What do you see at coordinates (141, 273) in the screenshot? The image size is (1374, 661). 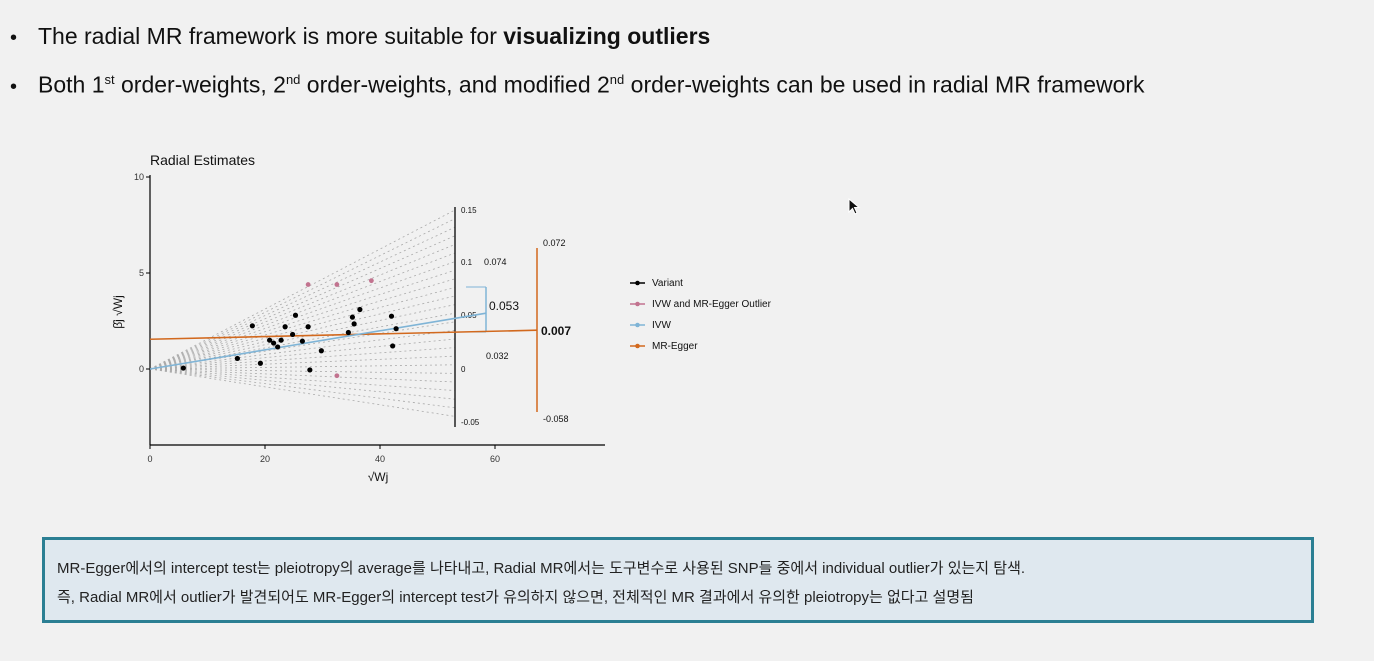 I see `y-tick-label: 5` at bounding box center [141, 273].